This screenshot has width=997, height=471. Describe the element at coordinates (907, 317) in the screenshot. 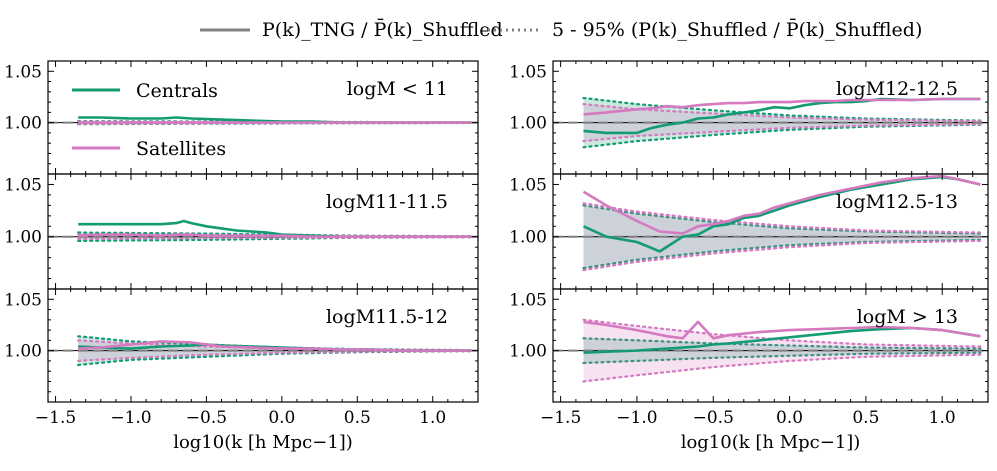

I see `panel-annotation: logM > 13` at that location.